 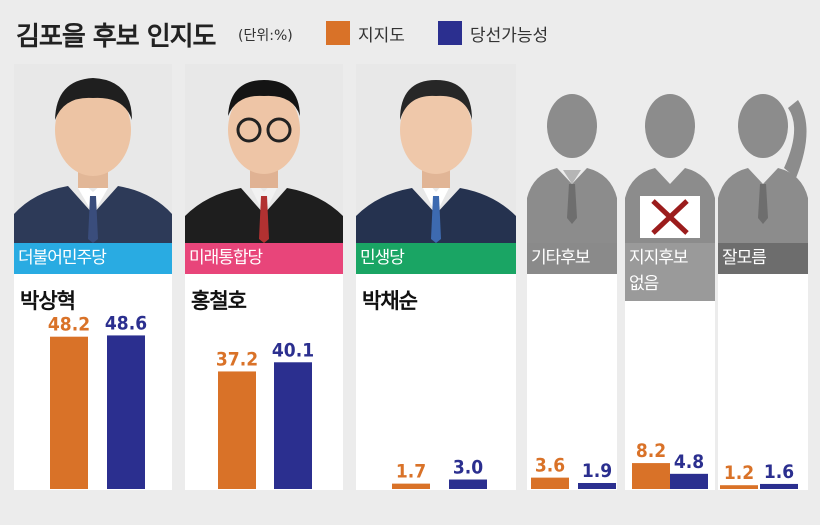 I want to click on value-label-support-3: 3.6, so click(x=550, y=466).